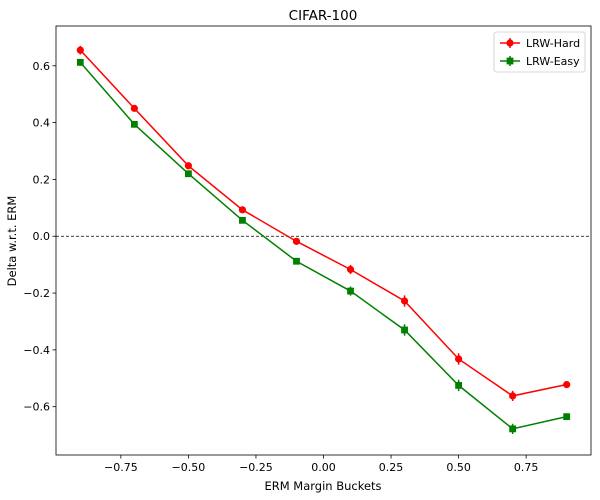 The height and width of the screenshot is (500, 600). Describe the element at coordinates (36, 407) in the screenshot. I see `y-tick-label: −0.6` at that location.